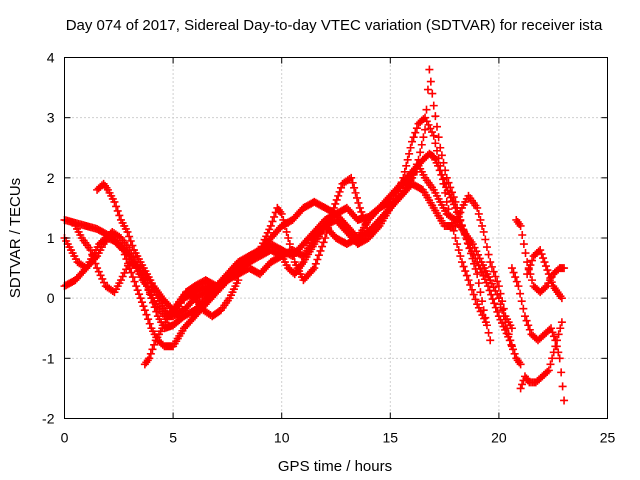  I want to click on series-track-i, so click(544, 274).